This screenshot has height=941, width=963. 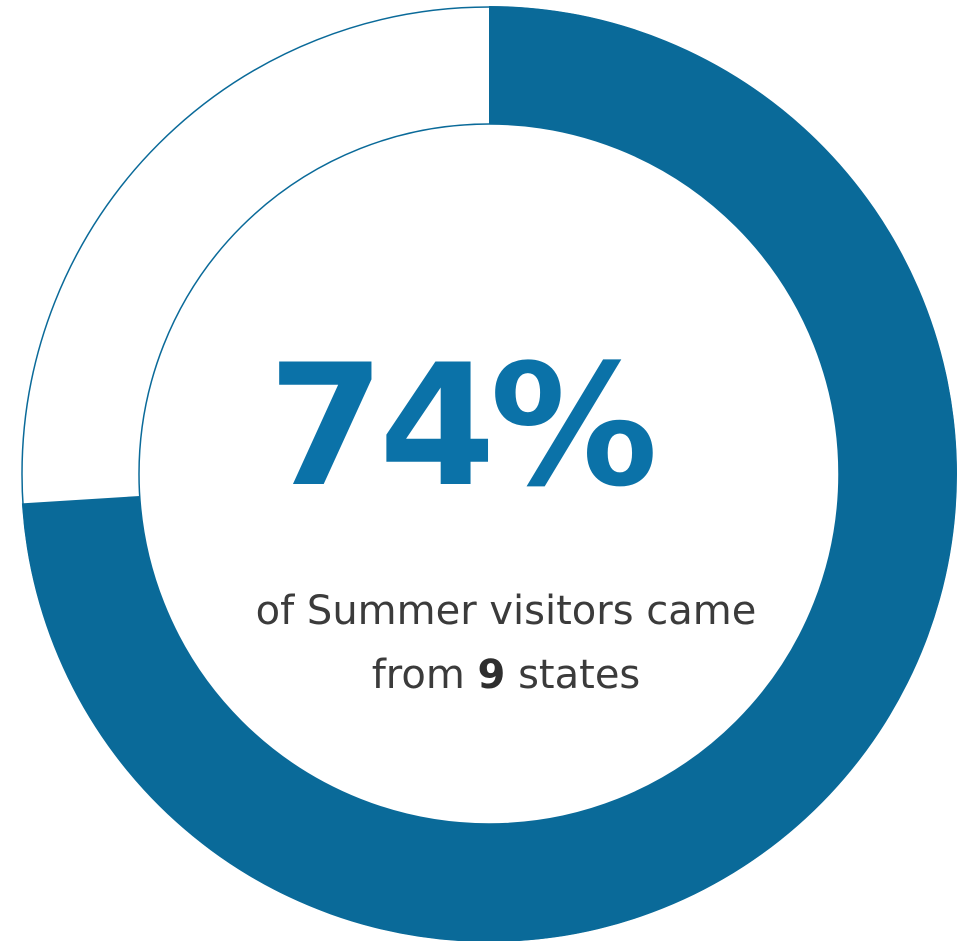 What do you see at coordinates (579, 675) in the screenshot?
I see `caption-text: states` at bounding box center [579, 675].